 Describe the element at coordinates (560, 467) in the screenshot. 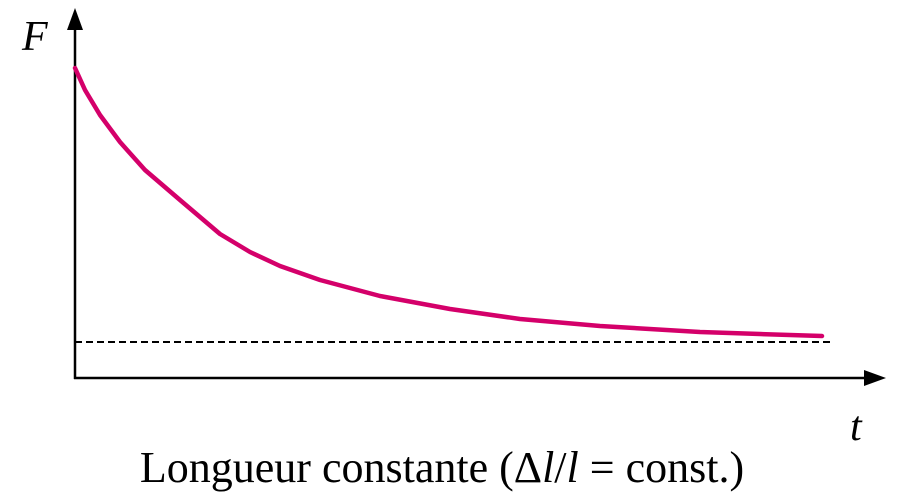

I see `caption-part: /` at that location.